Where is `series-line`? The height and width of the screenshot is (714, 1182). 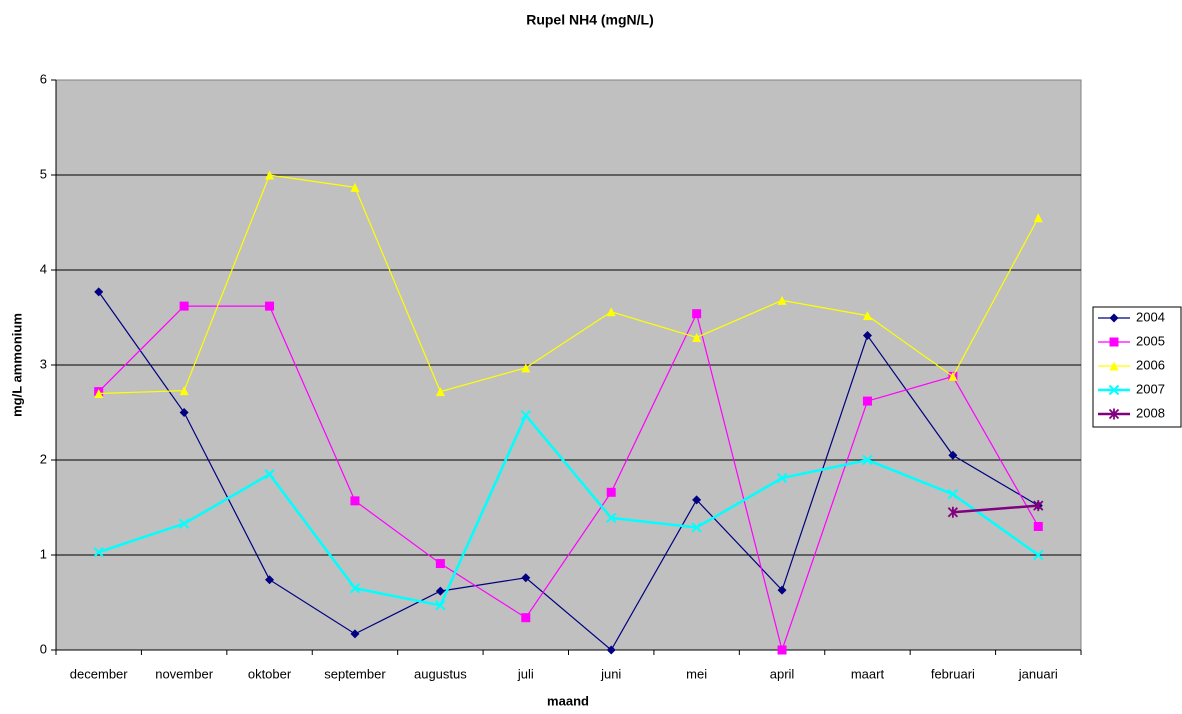
series-line is located at coordinates (995, 509).